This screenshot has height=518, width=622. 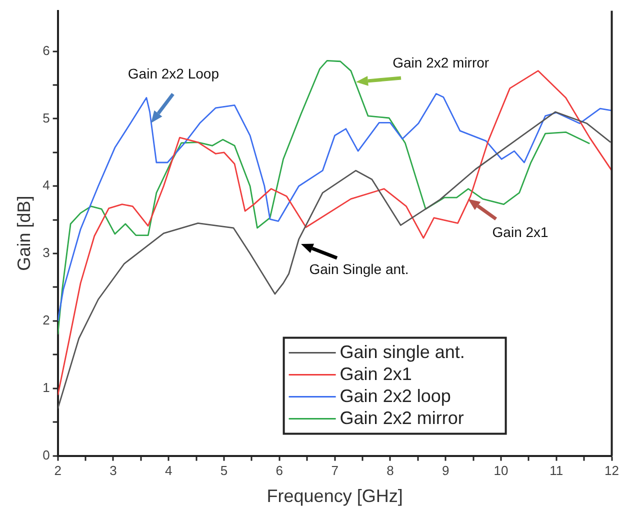 I want to click on x-axis-title: Frequency [GHz], so click(x=334, y=496).